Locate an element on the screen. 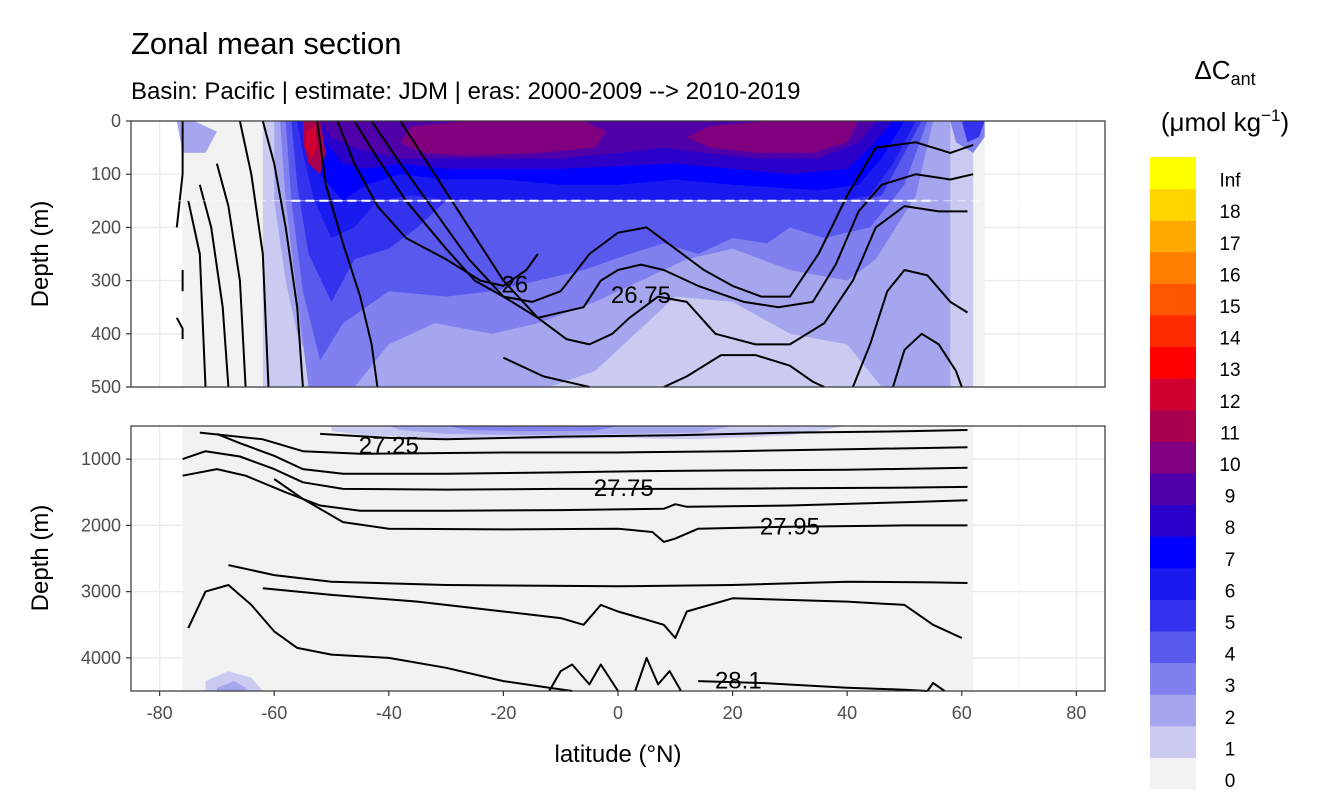  legend-title-main: ΔC is located at coordinates (1212, 70).